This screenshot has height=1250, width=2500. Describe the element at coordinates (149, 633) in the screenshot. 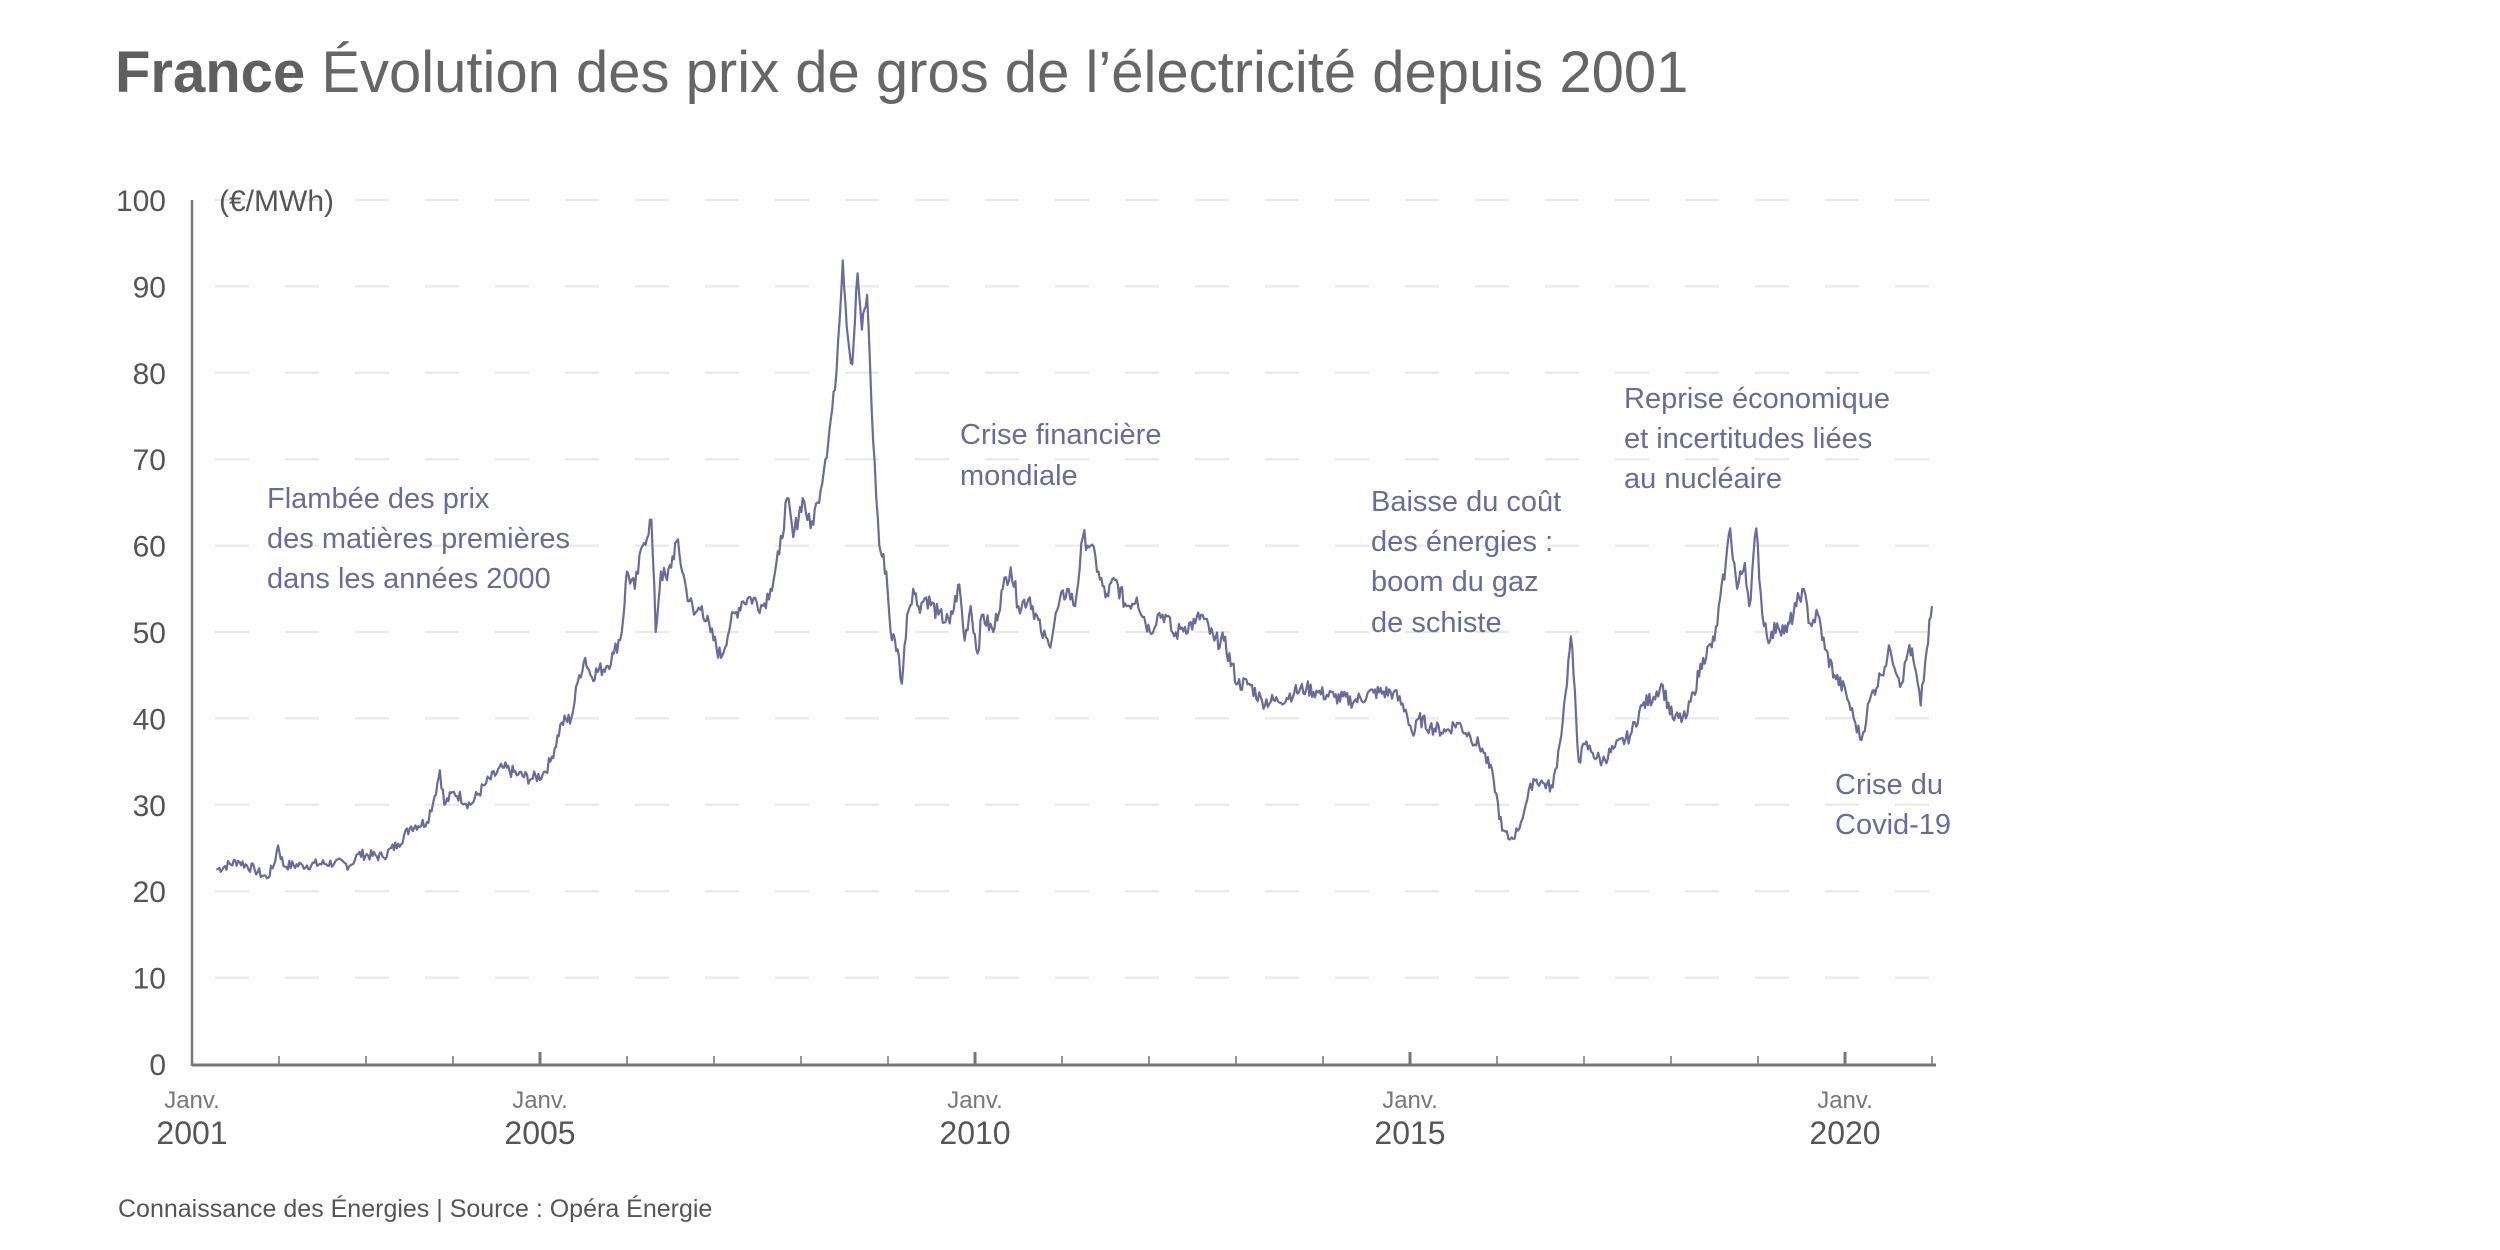

I see `y-tick-label: 50` at that location.